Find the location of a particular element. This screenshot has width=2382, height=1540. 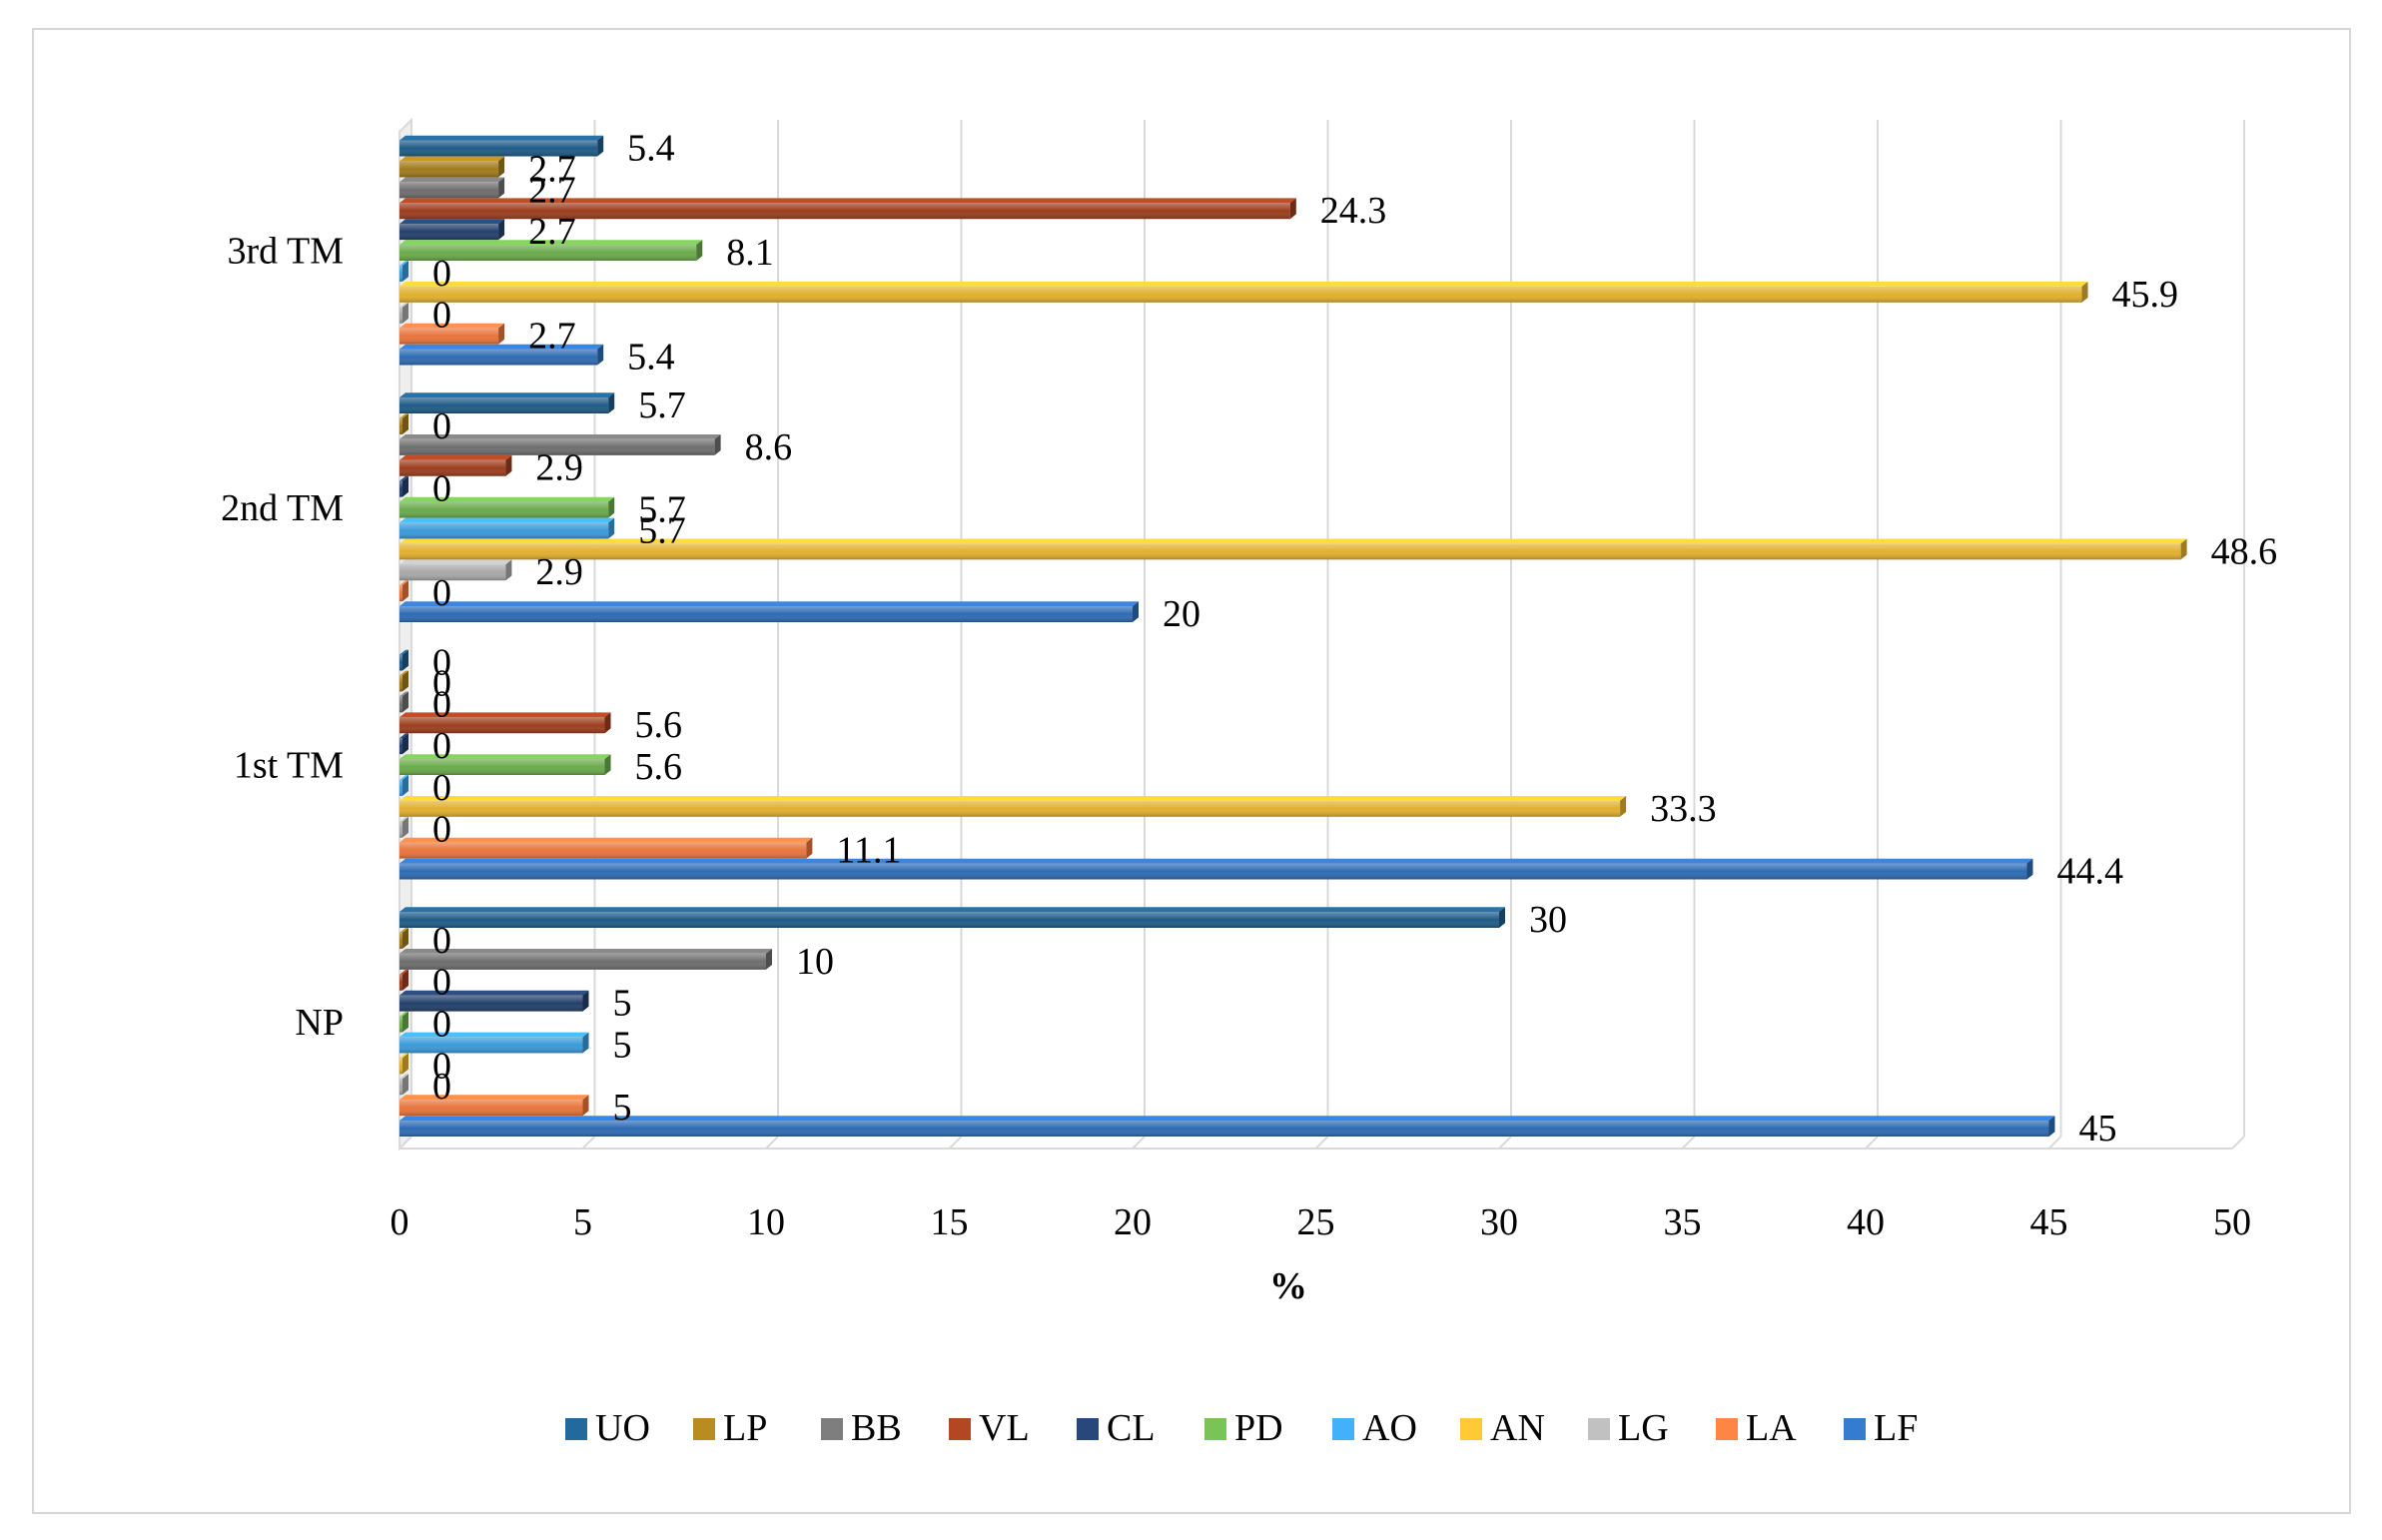

bar-LF is located at coordinates (501, 355).